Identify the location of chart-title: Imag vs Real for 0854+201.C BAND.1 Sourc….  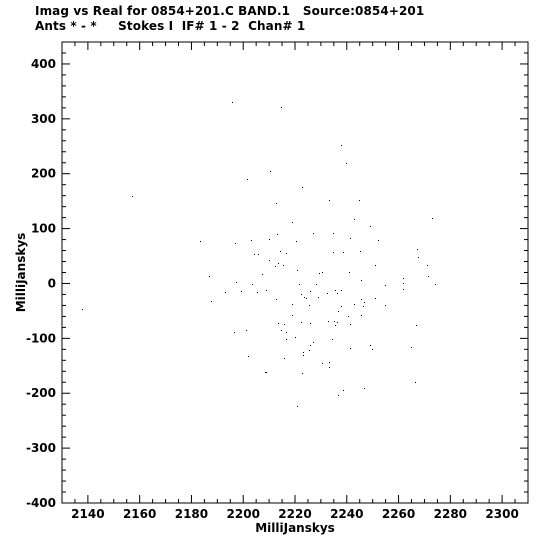
(230, 11).